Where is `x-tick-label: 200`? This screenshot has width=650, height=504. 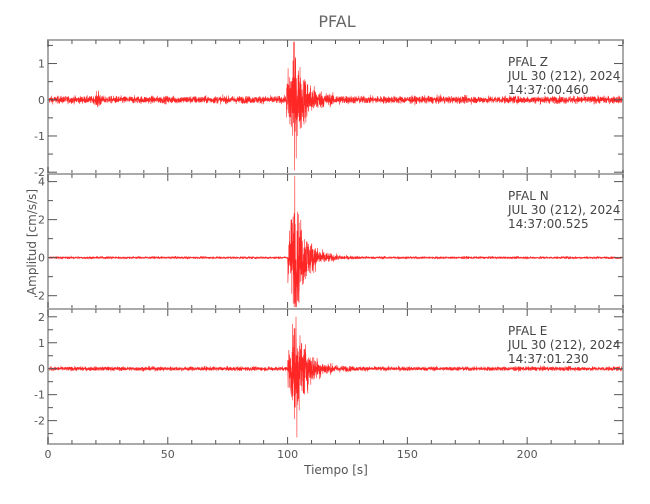
x-tick-label: 200 is located at coordinates (527, 454).